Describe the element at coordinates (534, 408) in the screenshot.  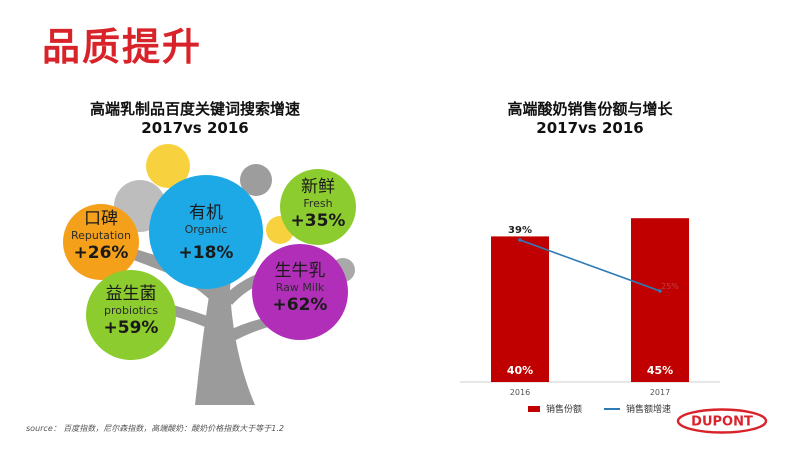
I see `legend-swatch-bar` at that location.